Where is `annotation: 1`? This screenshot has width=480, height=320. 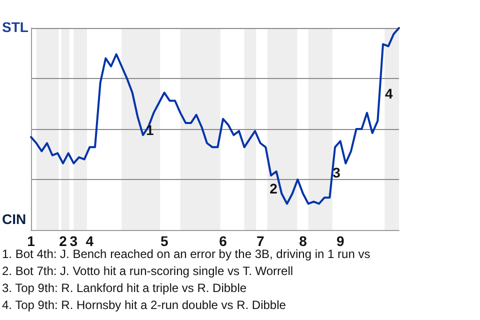
annotation: 1 is located at coordinates (150, 130).